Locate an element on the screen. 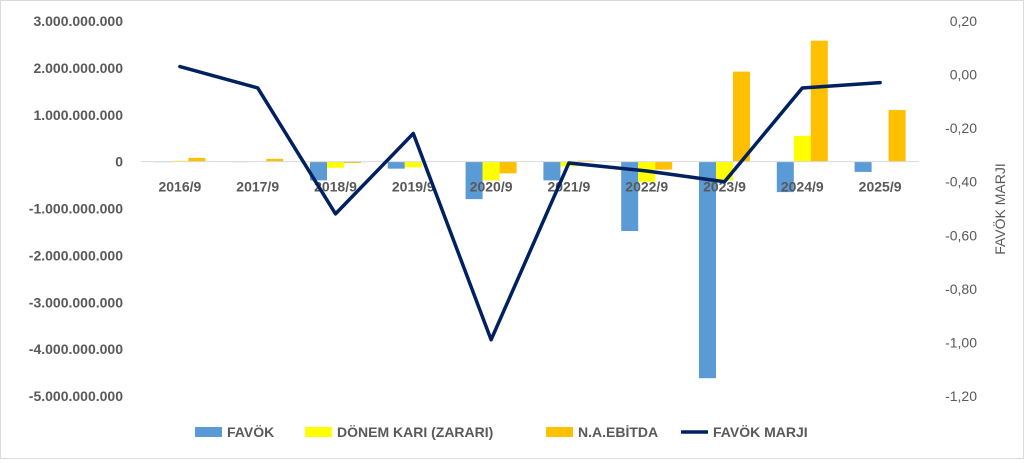  left-tick-label: -4.000.000.000 is located at coordinates (76, 349).